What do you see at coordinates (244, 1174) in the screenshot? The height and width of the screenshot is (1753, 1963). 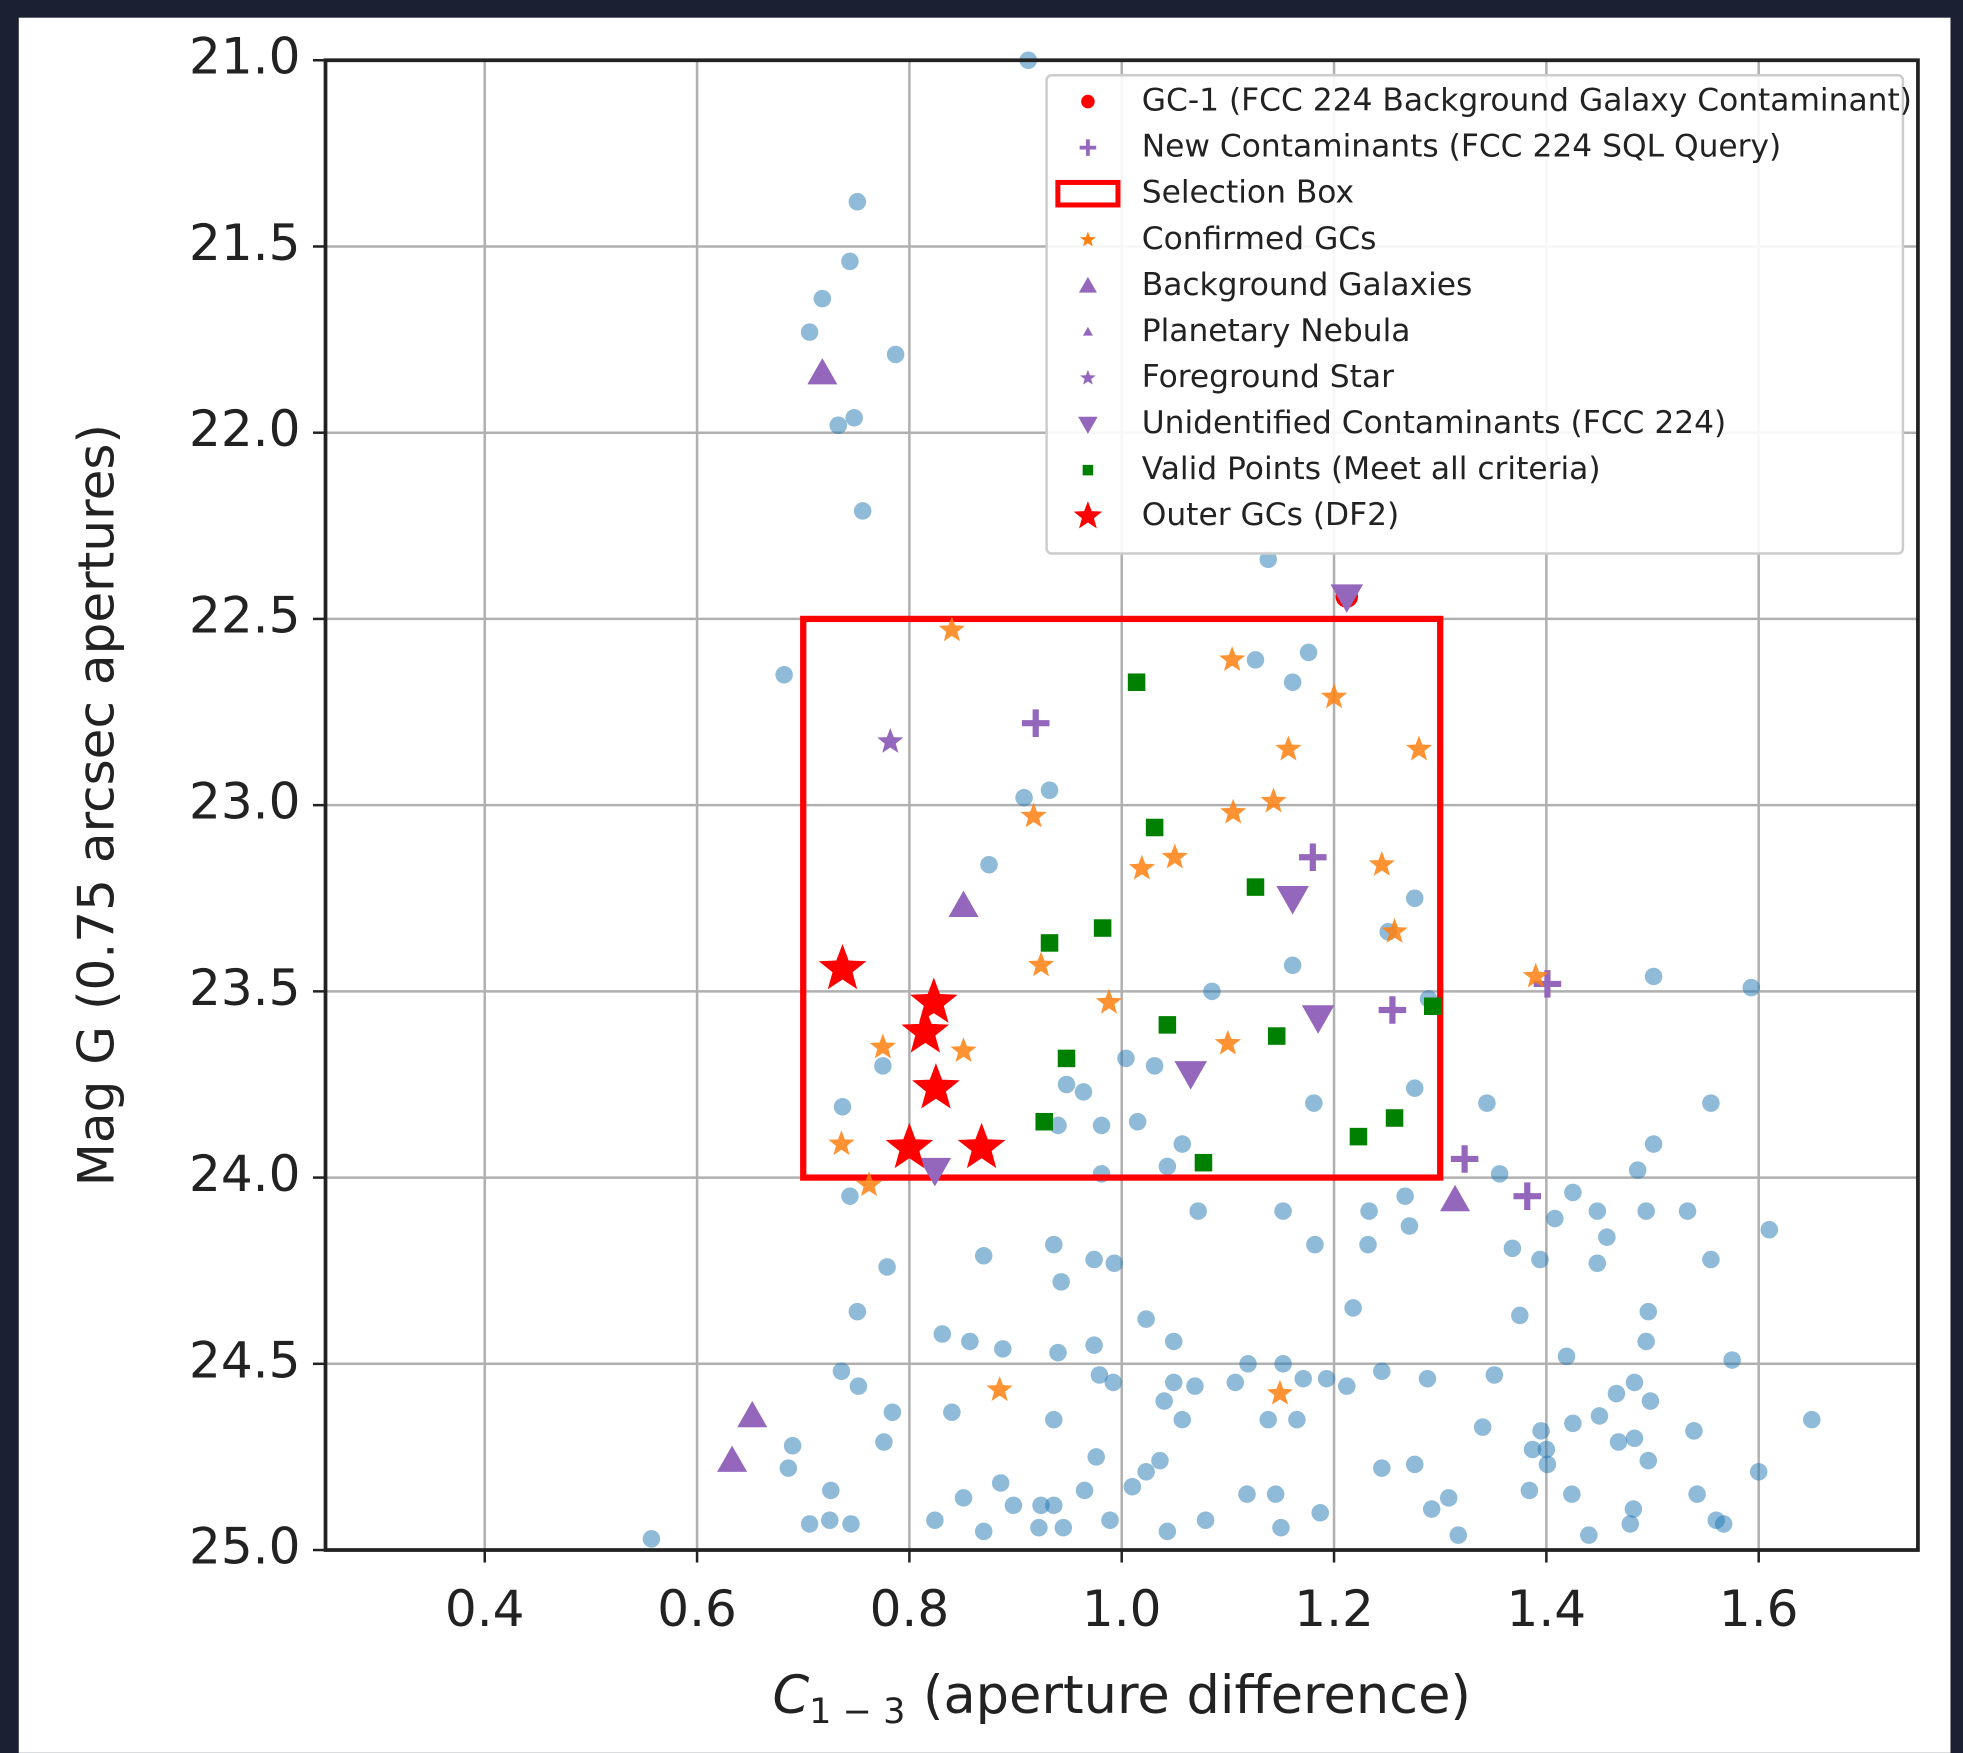 I see `y-tick-label: 24.0` at bounding box center [244, 1174].